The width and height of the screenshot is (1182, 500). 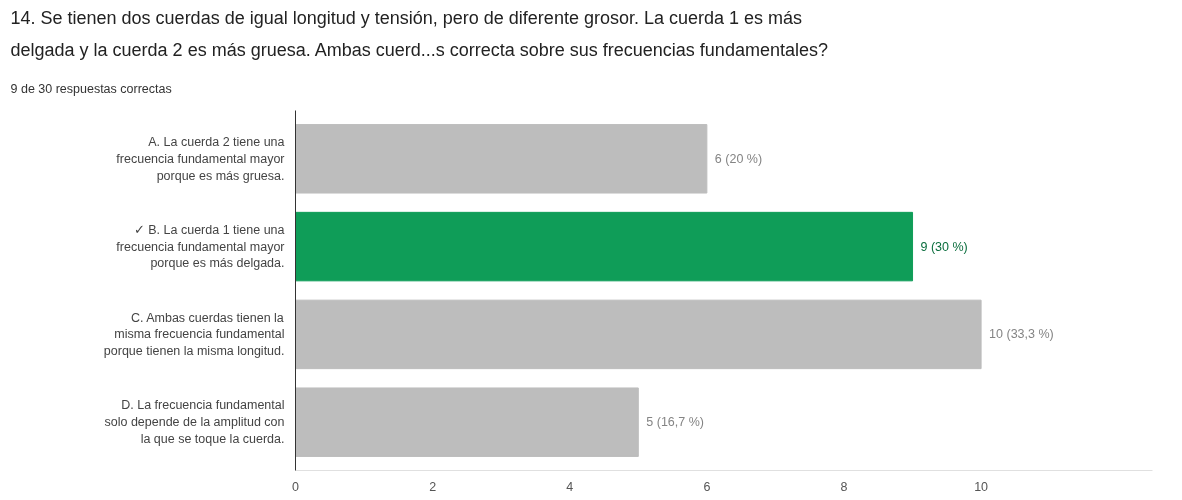 I want to click on y-tick-label: C. Ambas cuerdas tienen la misma frecuencia fundamental porque tienen la misma longitud., so click(x=194, y=334).